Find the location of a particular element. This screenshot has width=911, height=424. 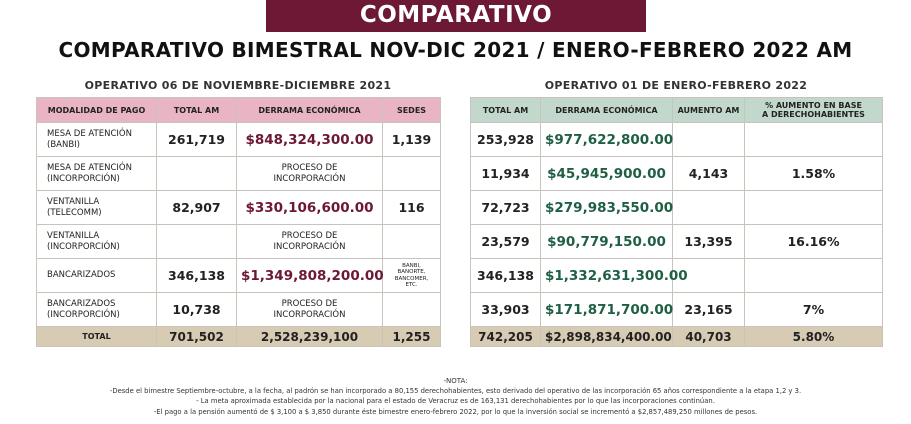

table-row: 33,903 $171,871,700.00 23,165 7% is located at coordinates (676, 309).